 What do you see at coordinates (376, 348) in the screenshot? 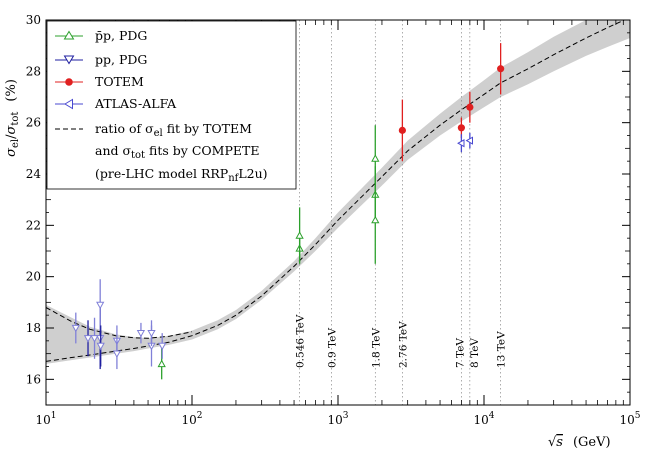
I see `energy-label: 1.8 TeV` at bounding box center [376, 348].